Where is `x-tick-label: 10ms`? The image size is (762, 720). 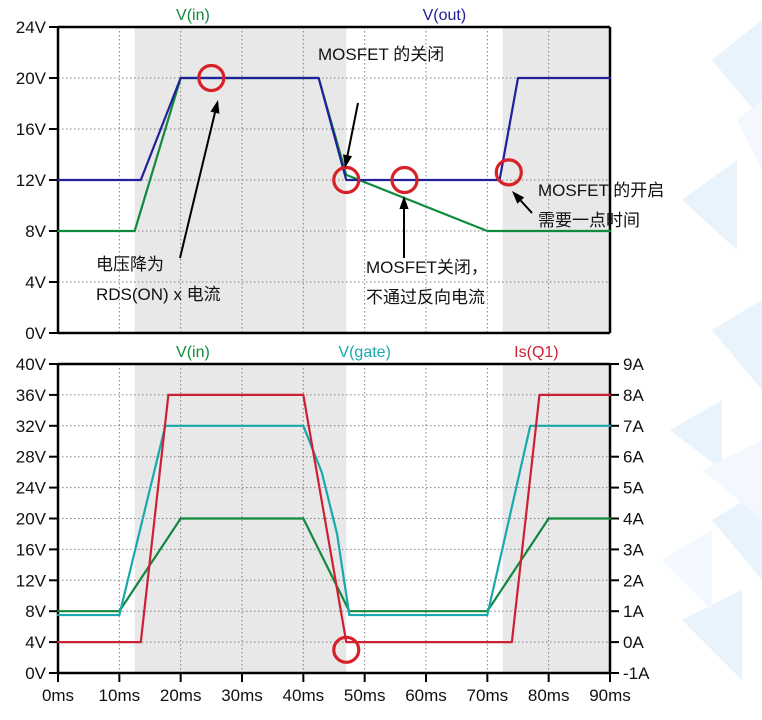 x-tick-label: 10ms is located at coordinates (120, 695).